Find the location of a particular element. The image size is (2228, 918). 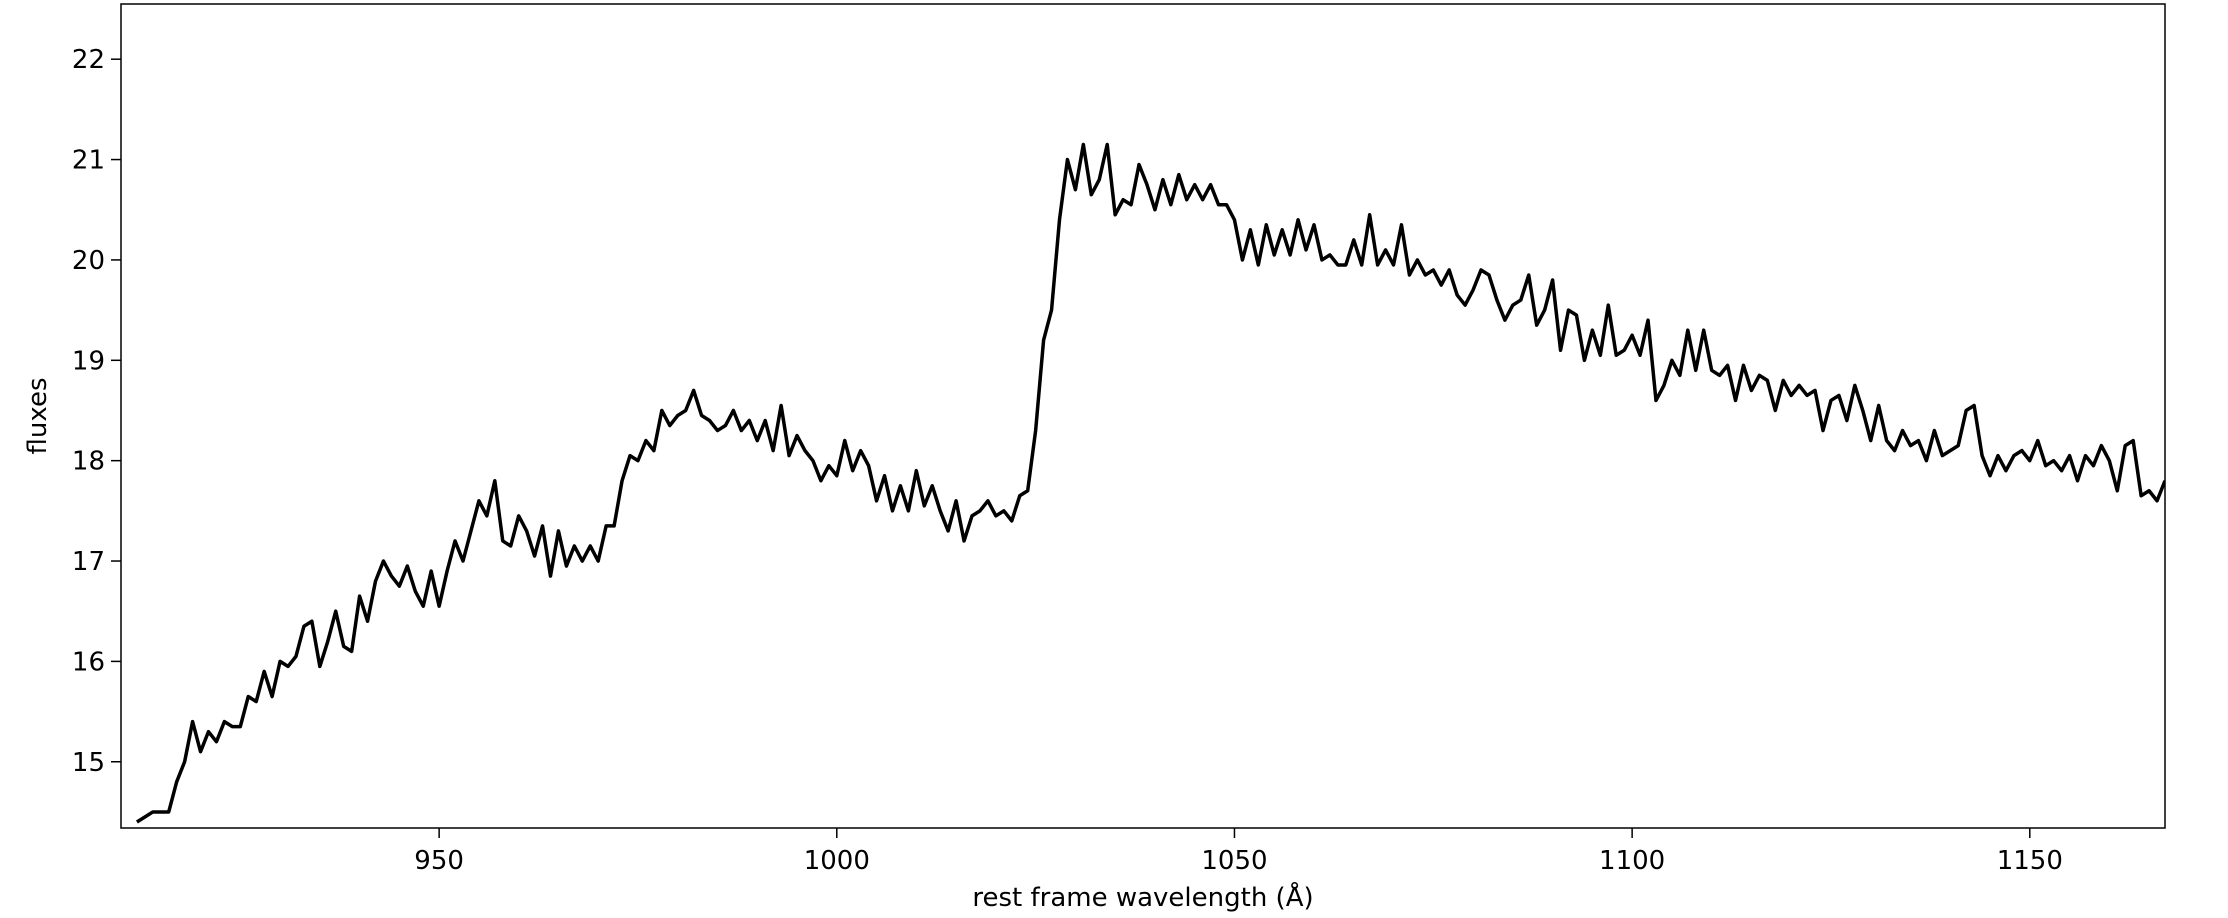

y-tick-label: 16 is located at coordinates (88, 662).